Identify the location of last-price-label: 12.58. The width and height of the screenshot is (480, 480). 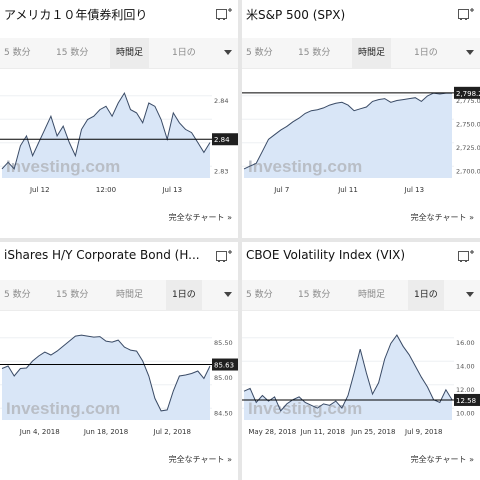
(466, 401).